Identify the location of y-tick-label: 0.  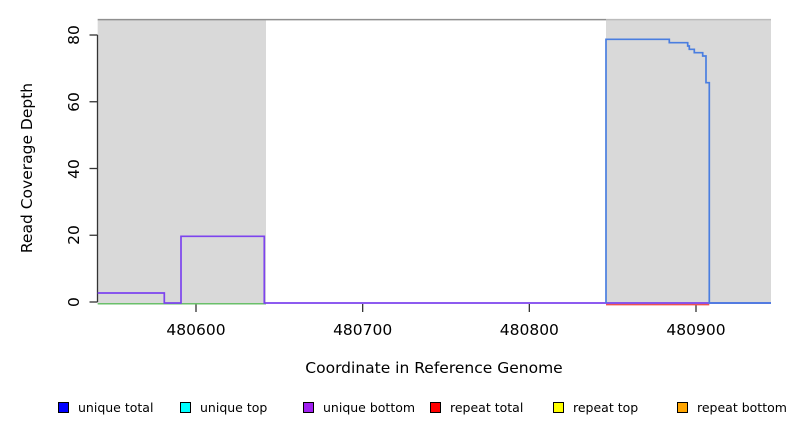
(74, 302).